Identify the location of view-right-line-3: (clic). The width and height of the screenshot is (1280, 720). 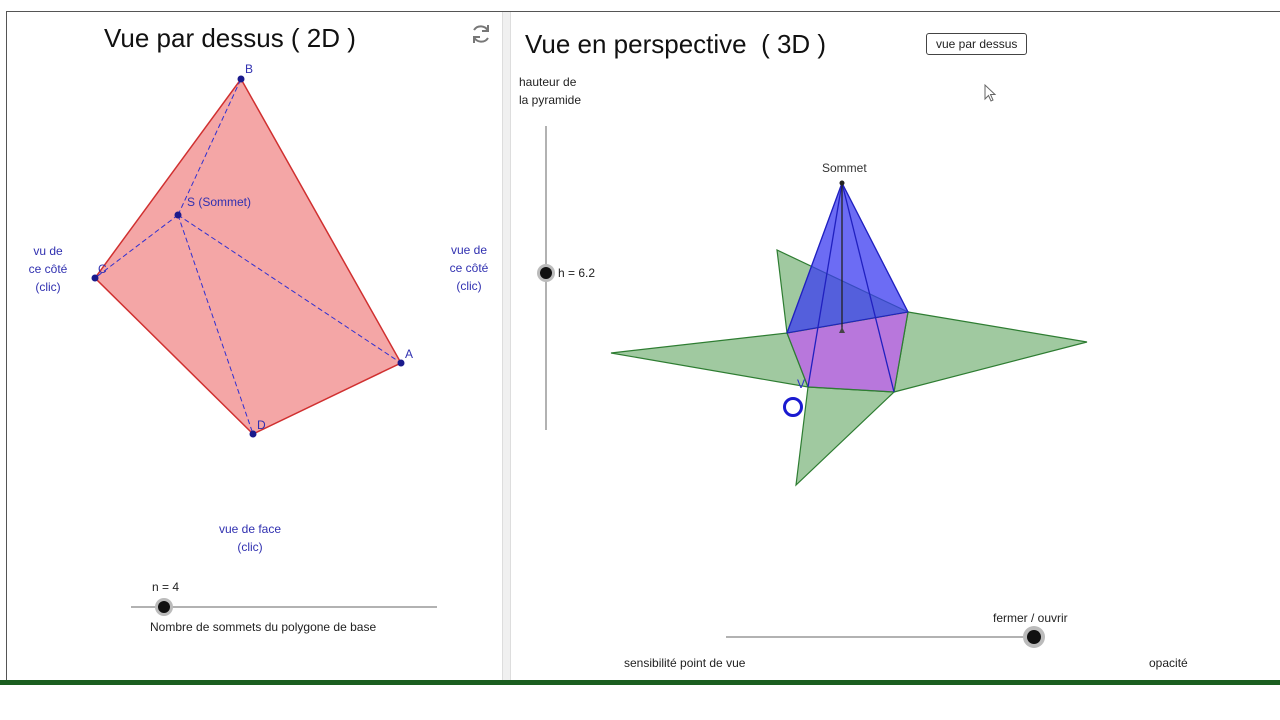
(469, 286).